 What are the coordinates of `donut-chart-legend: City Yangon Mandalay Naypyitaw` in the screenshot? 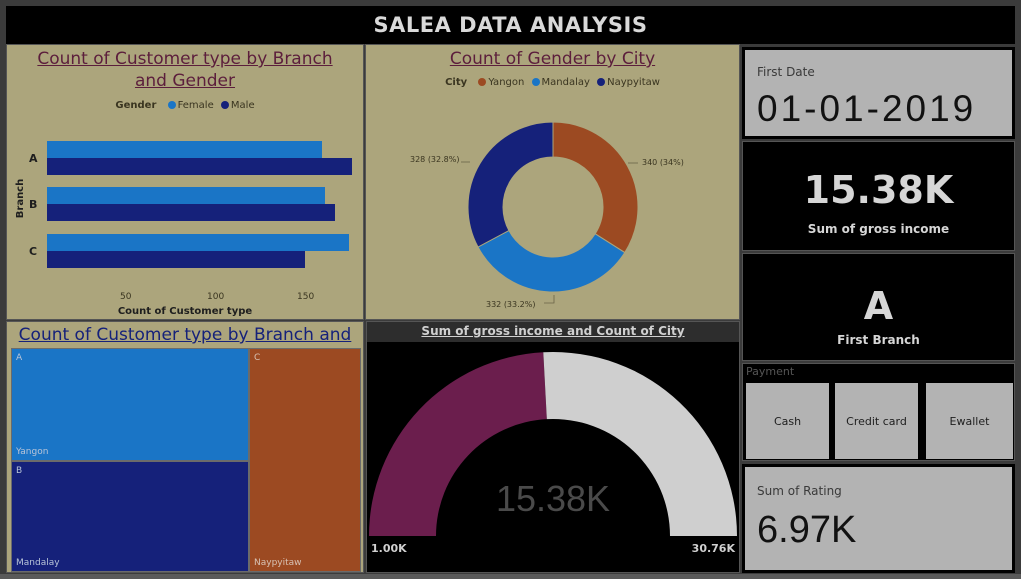 It's located at (552, 82).